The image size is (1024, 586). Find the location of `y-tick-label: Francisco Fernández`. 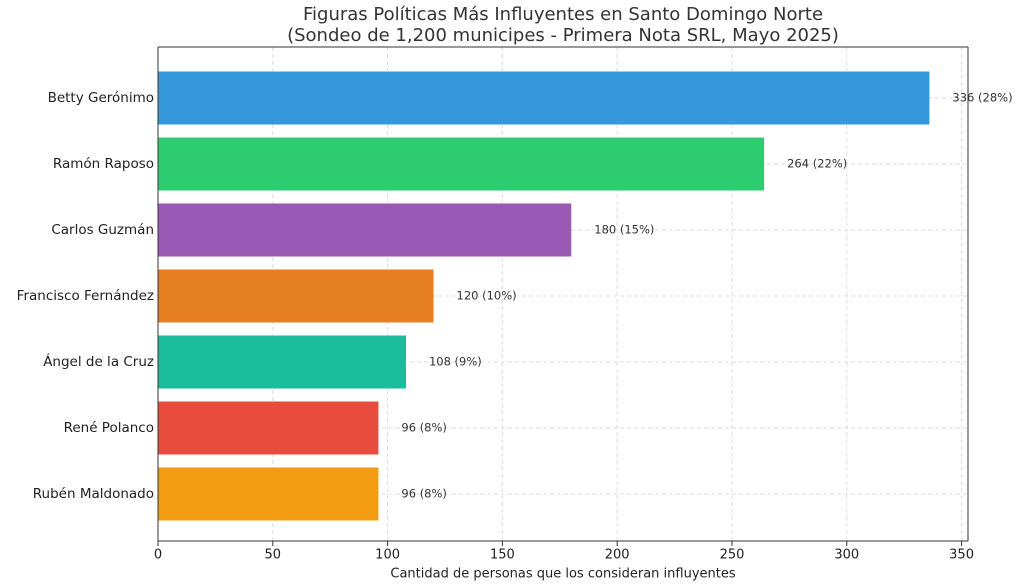

y-tick-label: Francisco Fernández is located at coordinates (85, 296).